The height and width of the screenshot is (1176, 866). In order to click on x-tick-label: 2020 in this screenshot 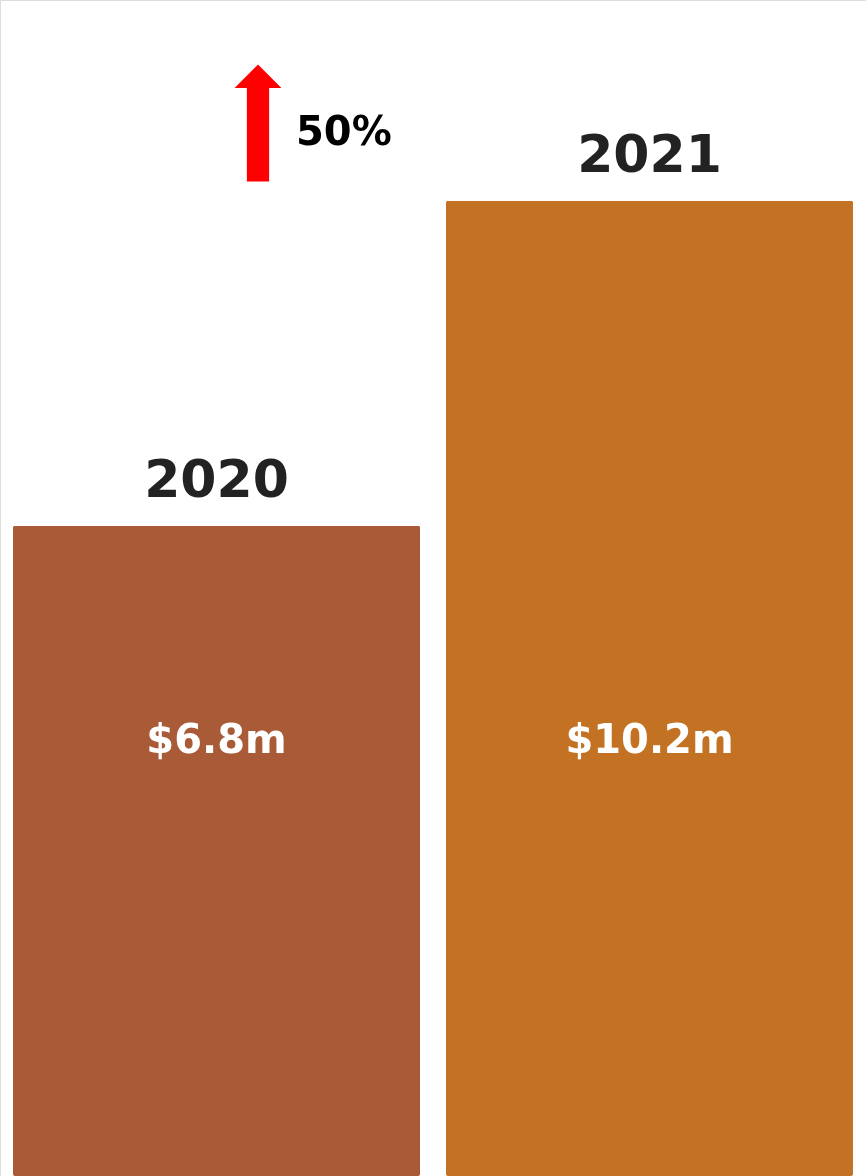, I will do `click(216, 478)`.